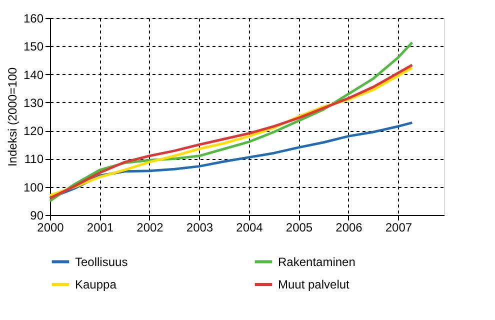 The width and height of the screenshot is (495, 320). What do you see at coordinates (33, 75) in the screenshot?
I see `y-tick-label: 140` at bounding box center [33, 75].